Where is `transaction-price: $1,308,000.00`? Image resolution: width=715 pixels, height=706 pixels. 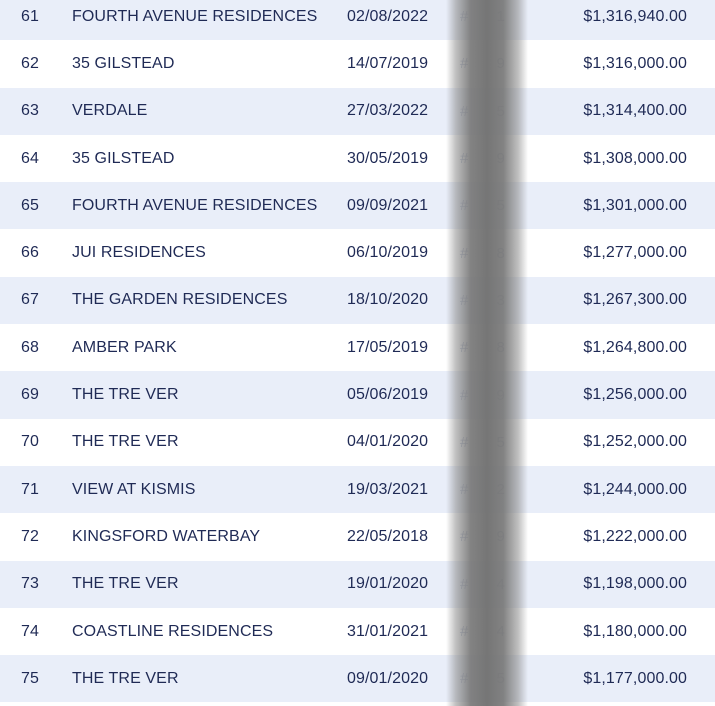 transaction-price: $1,308,000.00 is located at coordinates (635, 158).